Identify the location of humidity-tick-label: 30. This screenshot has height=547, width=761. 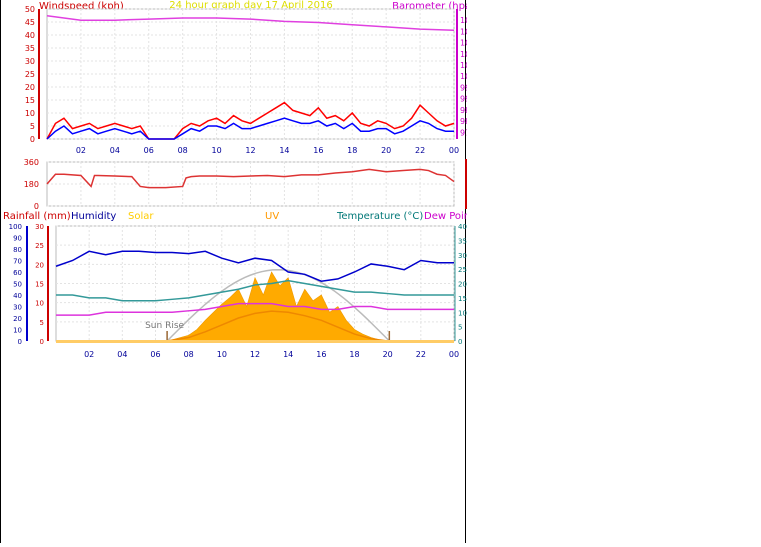
(17, 308).